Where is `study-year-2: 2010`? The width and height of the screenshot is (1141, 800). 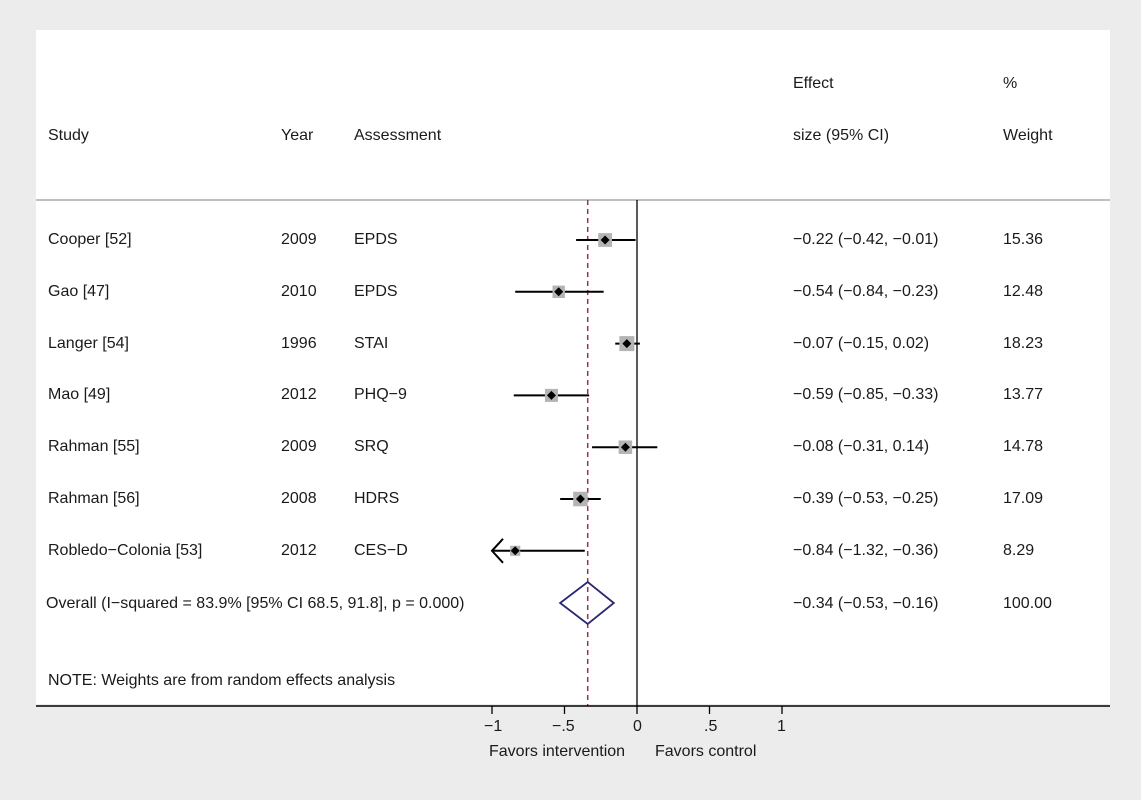 study-year-2: 2010 is located at coordinates (299, 291).